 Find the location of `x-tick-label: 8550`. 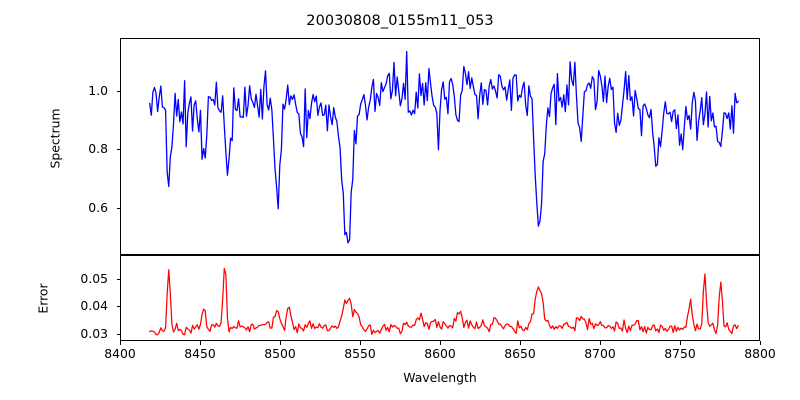

x-tick-label: 8550 is located at coordinates (360, 353).